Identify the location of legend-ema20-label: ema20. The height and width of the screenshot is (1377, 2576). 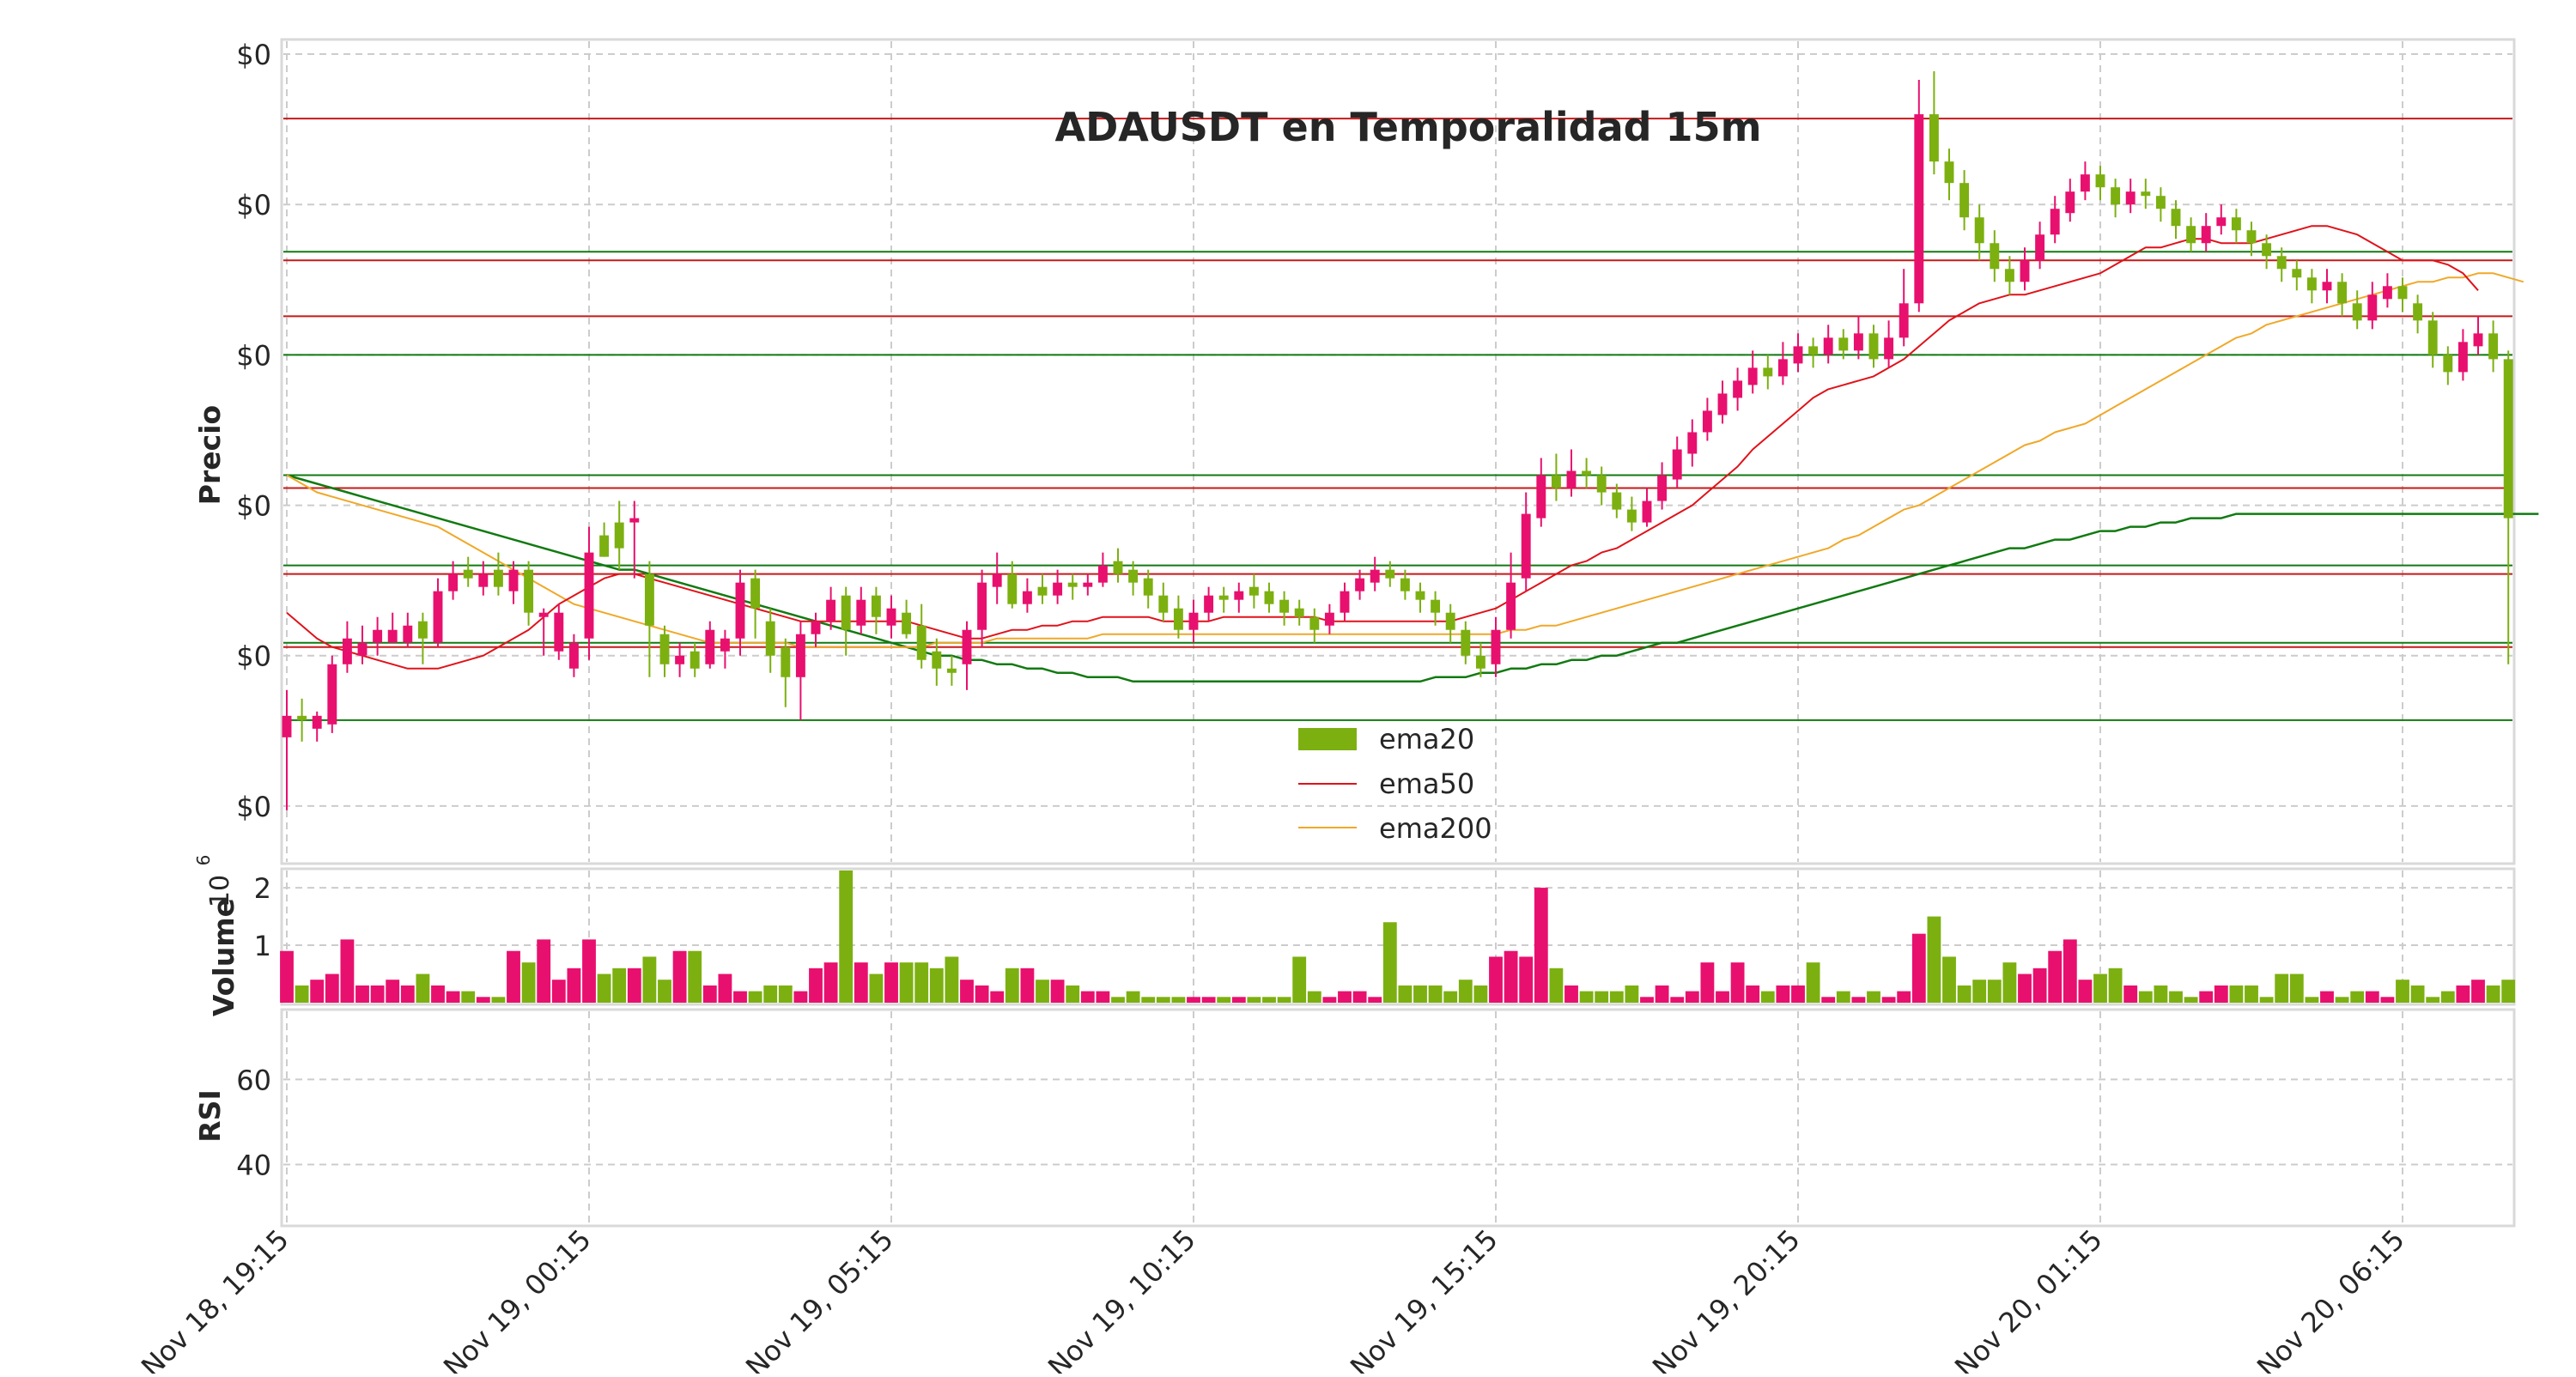
(1426, 739).